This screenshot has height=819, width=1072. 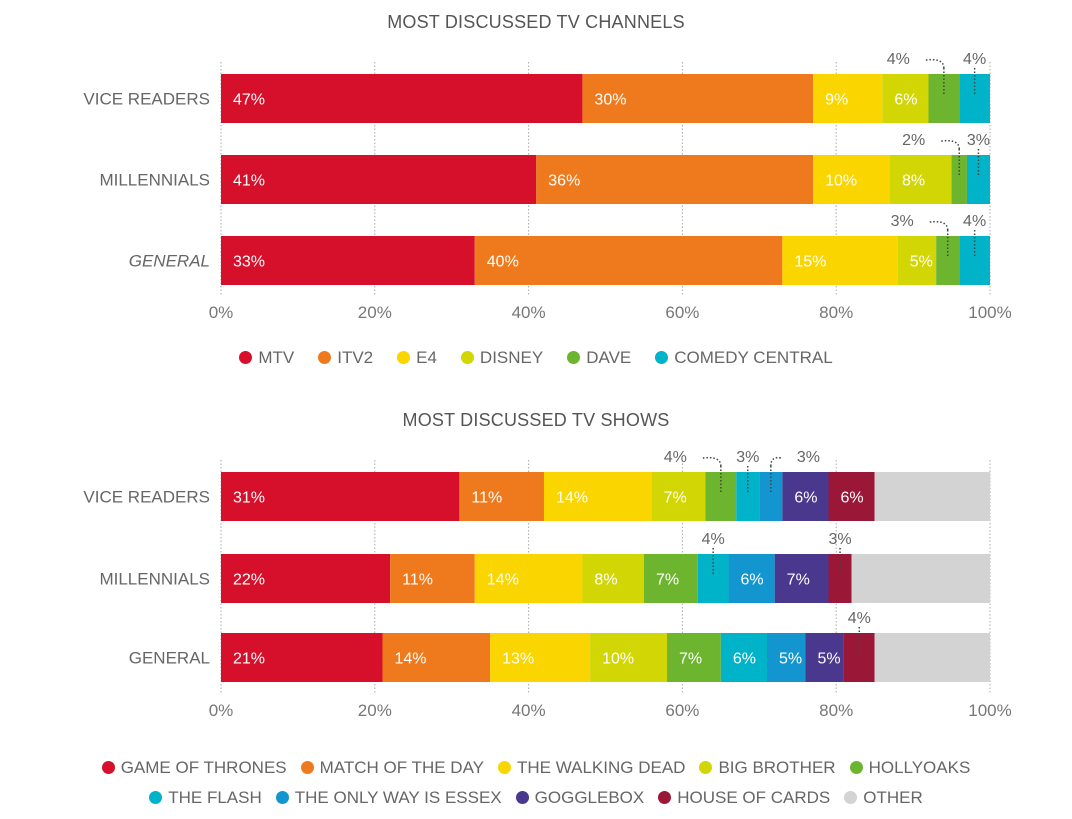 What do you see at coordinates (355, 357) in the screenshot?
I see `legend-label: ITV2` at bounding box center [355, 357].